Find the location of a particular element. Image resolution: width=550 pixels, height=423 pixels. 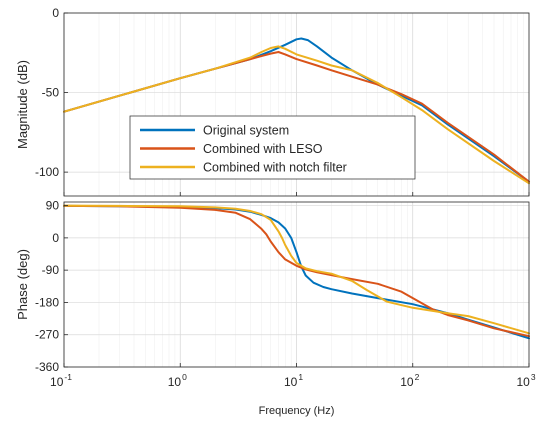

legend-entry-label: Combined with LESO is located at coordinates (263, 149).